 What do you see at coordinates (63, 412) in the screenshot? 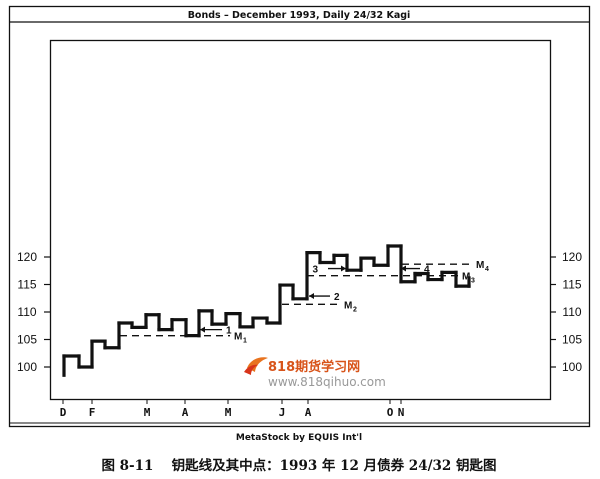
I see `month-label: D` at bounding box center [63, 412].